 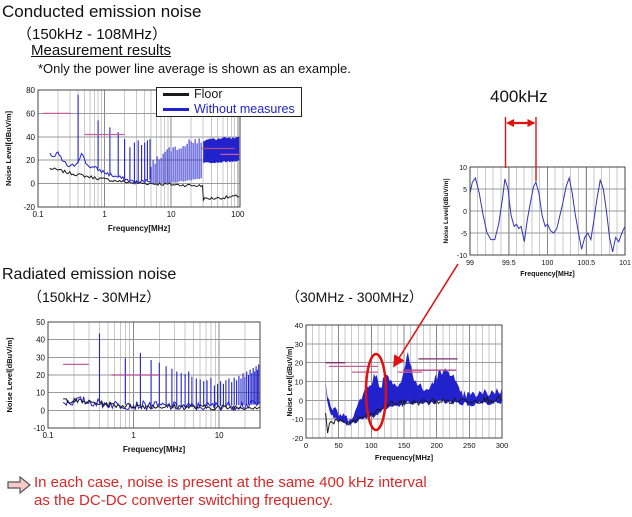 What do you see at coordinates (625, 263) in the screenshot?
I see `svg-text: 101` at bounding box center [625, 263].